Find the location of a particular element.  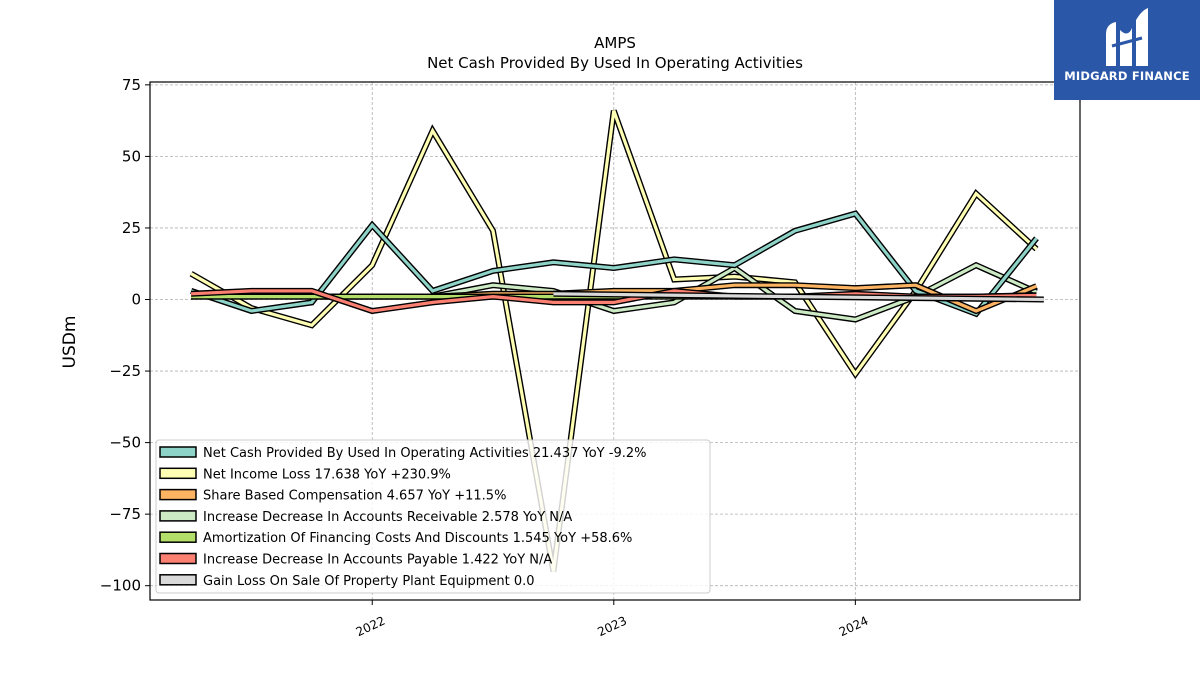

y-tick-label: −100 is located at coordinates (120, 586).